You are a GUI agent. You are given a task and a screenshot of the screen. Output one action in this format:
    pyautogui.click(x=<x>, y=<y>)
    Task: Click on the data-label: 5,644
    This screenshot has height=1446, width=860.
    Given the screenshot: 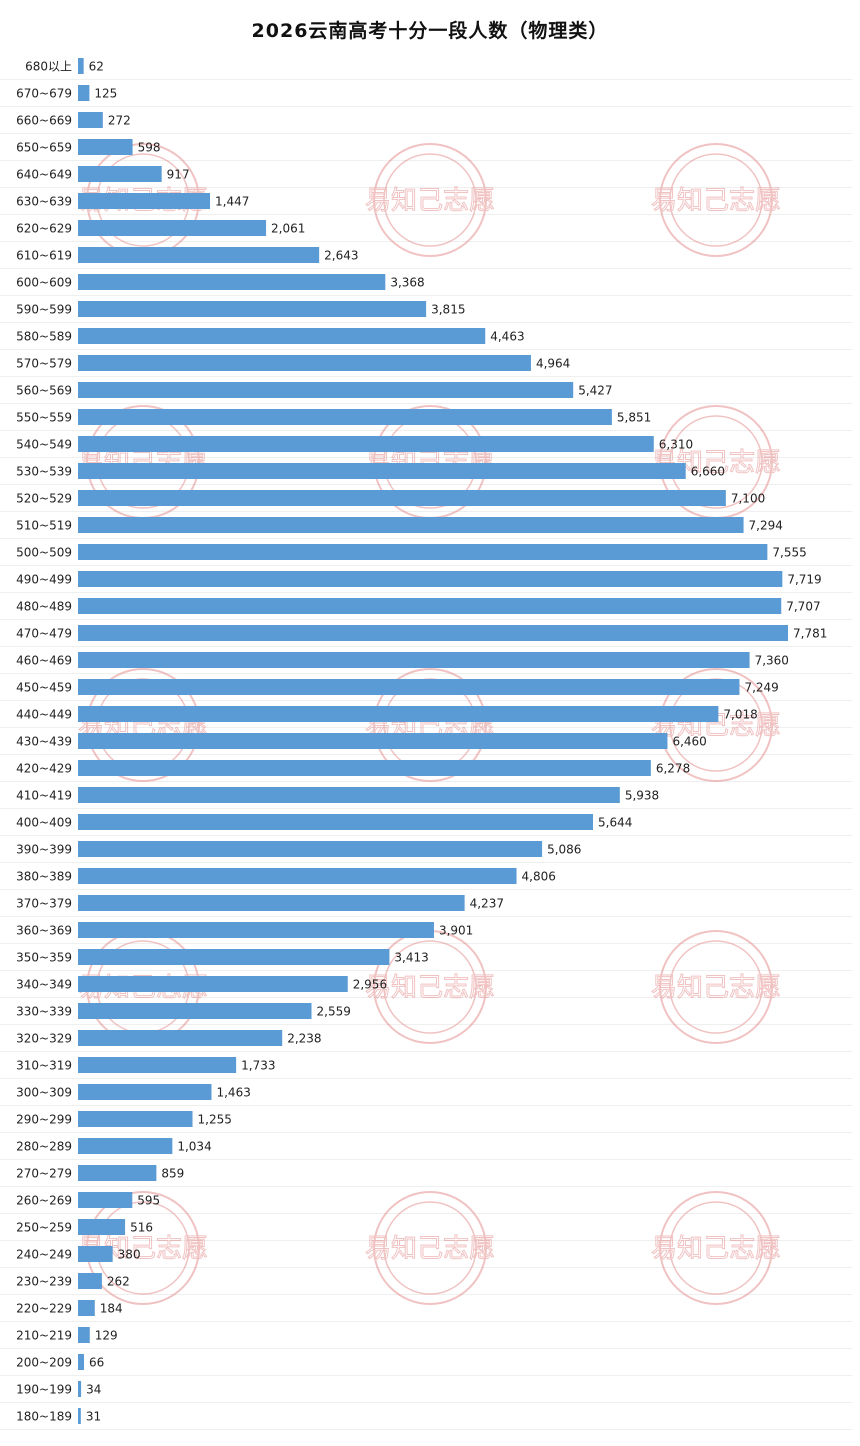 What is the action you would take?
    pyautogui.click(x=615, y=823)
    